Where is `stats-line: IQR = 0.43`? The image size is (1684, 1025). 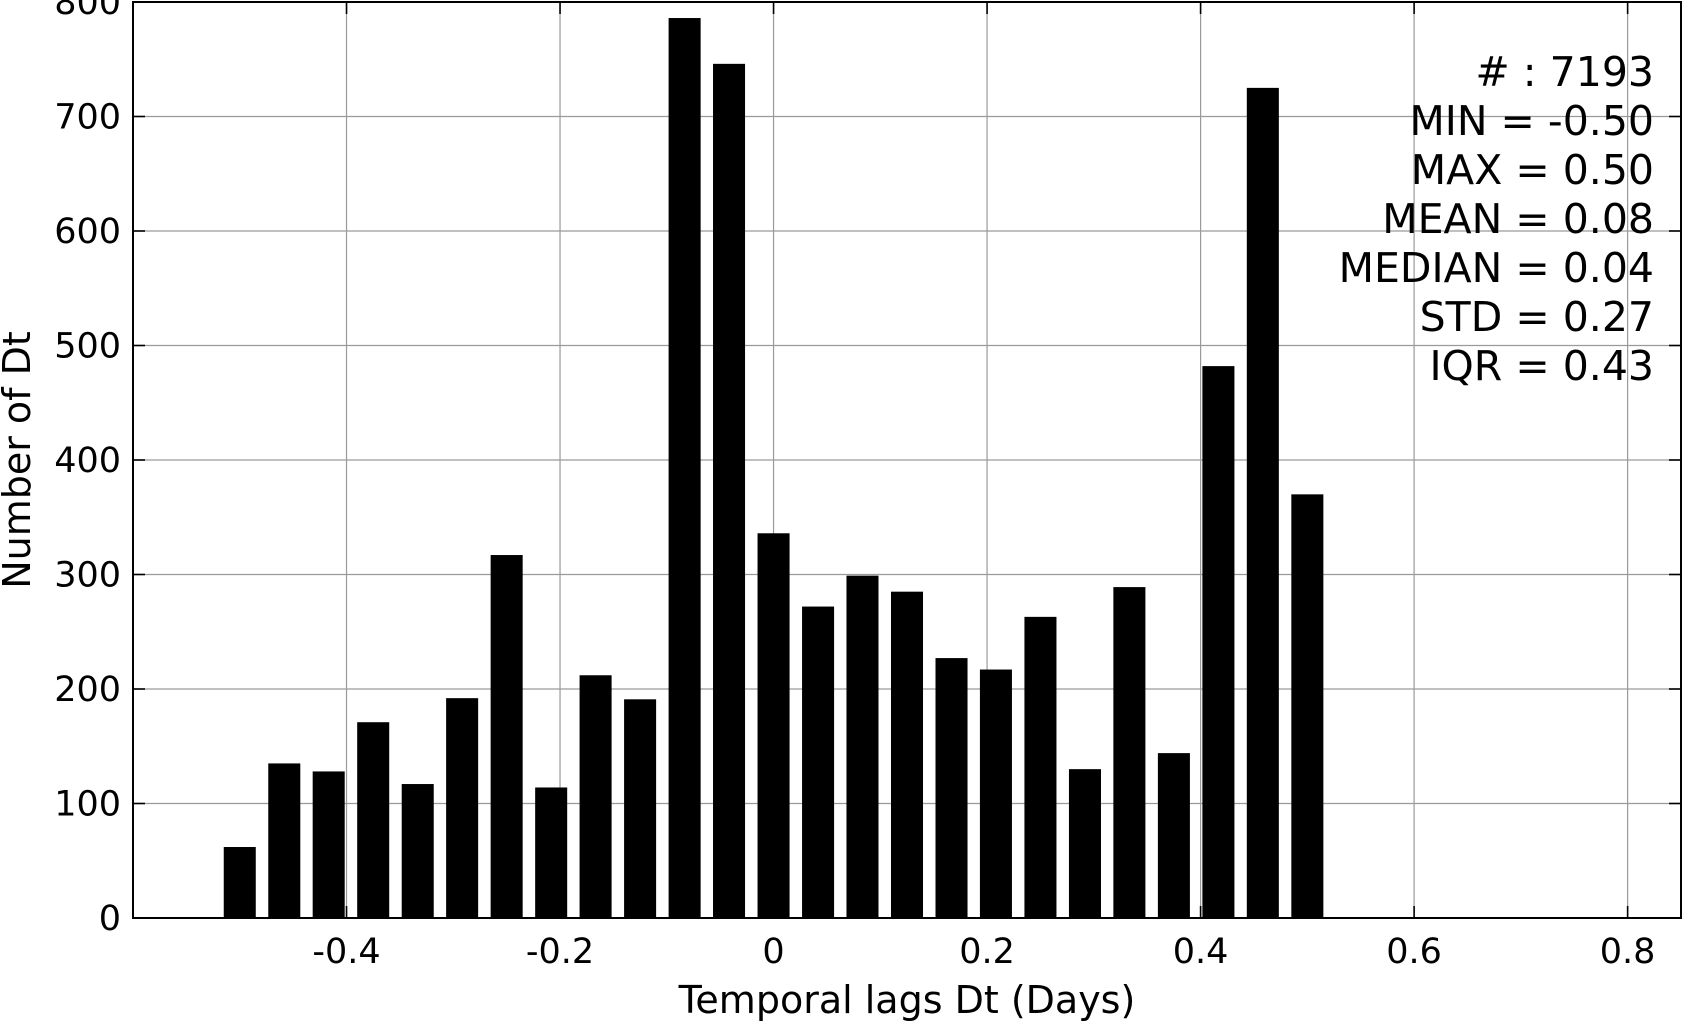 stats-line: IQR = 0.43 is located at coordinates (1541, 366).